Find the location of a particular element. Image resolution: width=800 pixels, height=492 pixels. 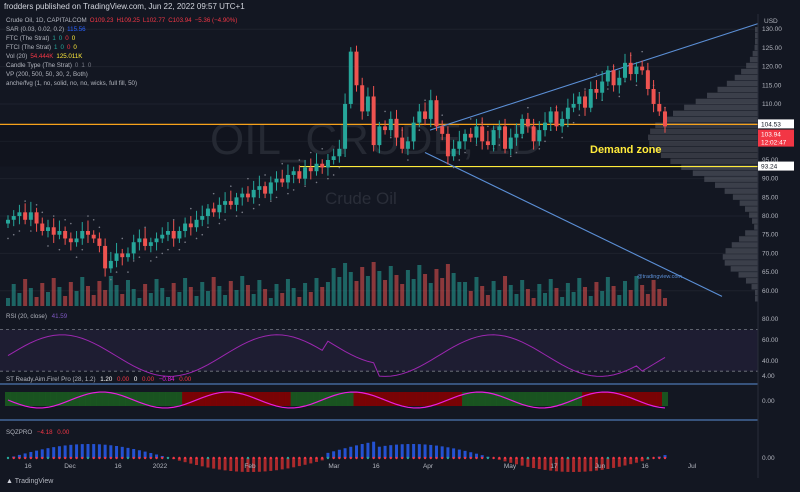

time-tick: 16 is located at coordinates (645, 466).